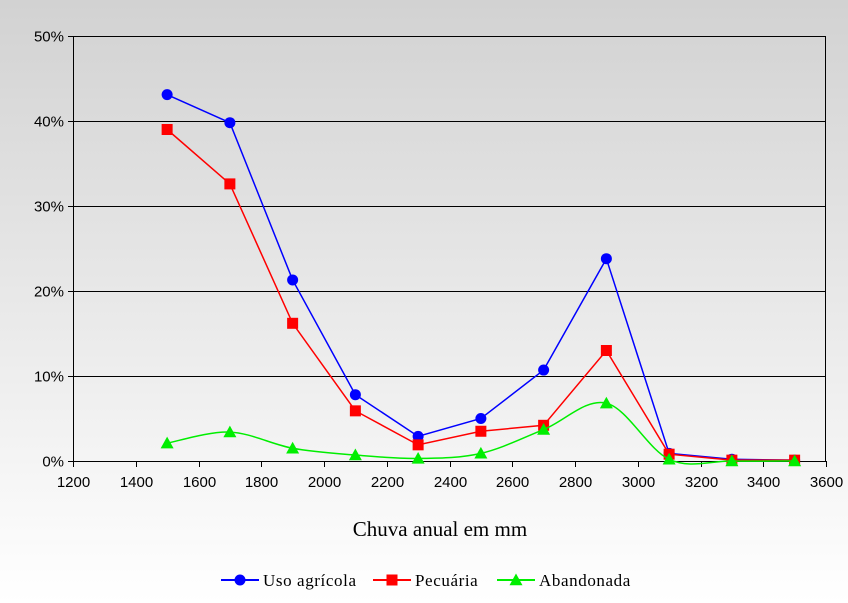 The image size is (848, 603). Describe the element at coordinates (53, 462) in the screenshot. I see `y-tick-label: 0%` at that location.